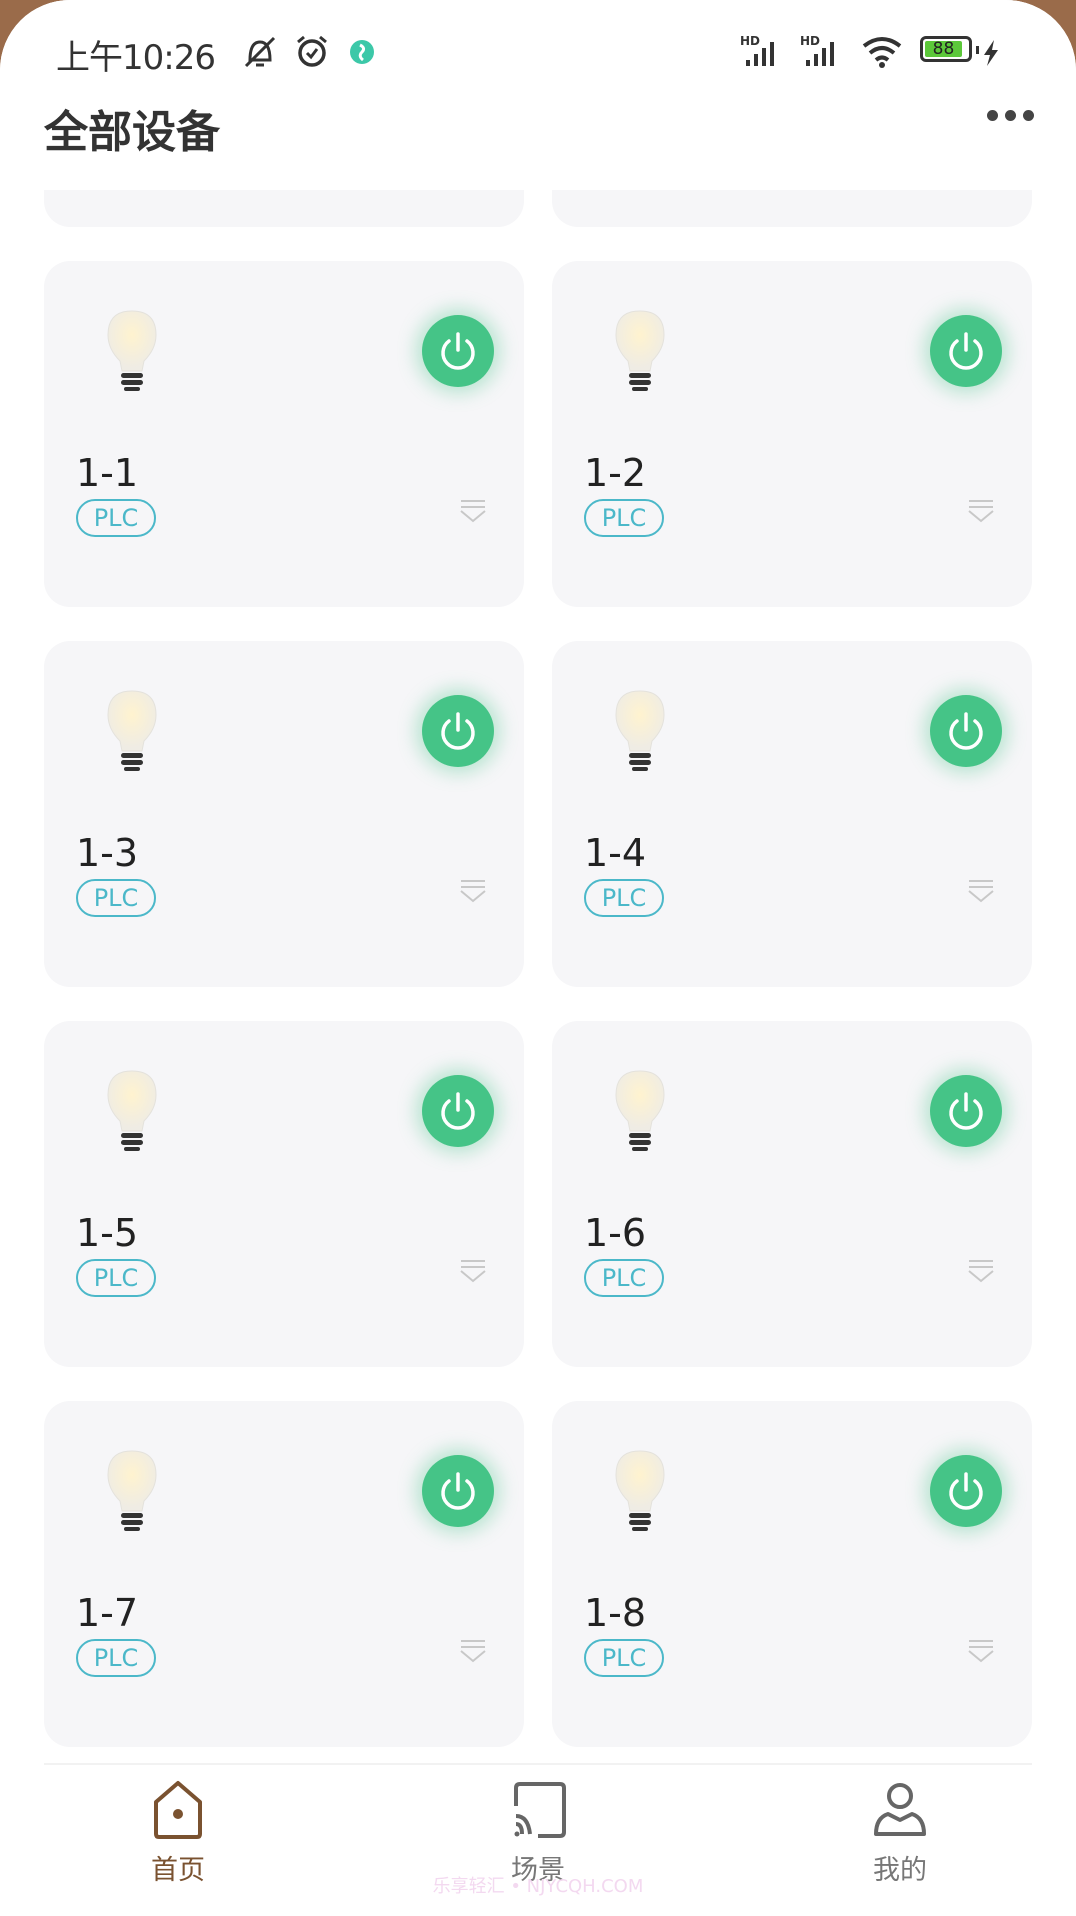 The width and height of the screenshot is (1076, 1916). Describe the element at coordinates (107, 1613) in the screenshot. I see `device-name: 1-7` at that location.